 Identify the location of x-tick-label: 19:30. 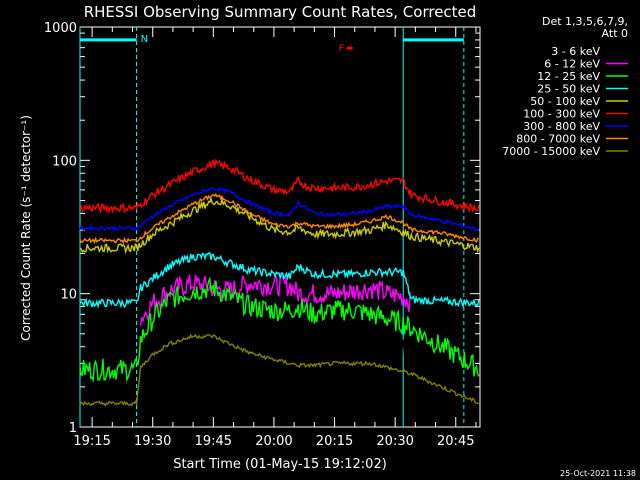
(152, 441).